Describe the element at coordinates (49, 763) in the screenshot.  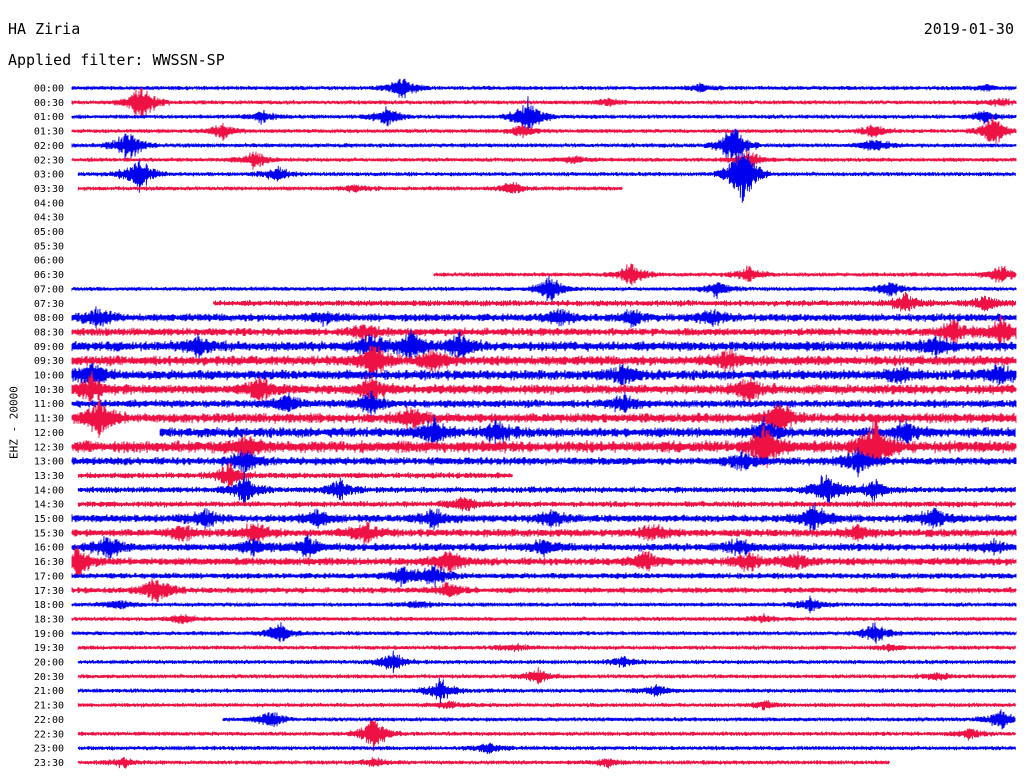
I see `time-tick-label: 23:30` at that location.